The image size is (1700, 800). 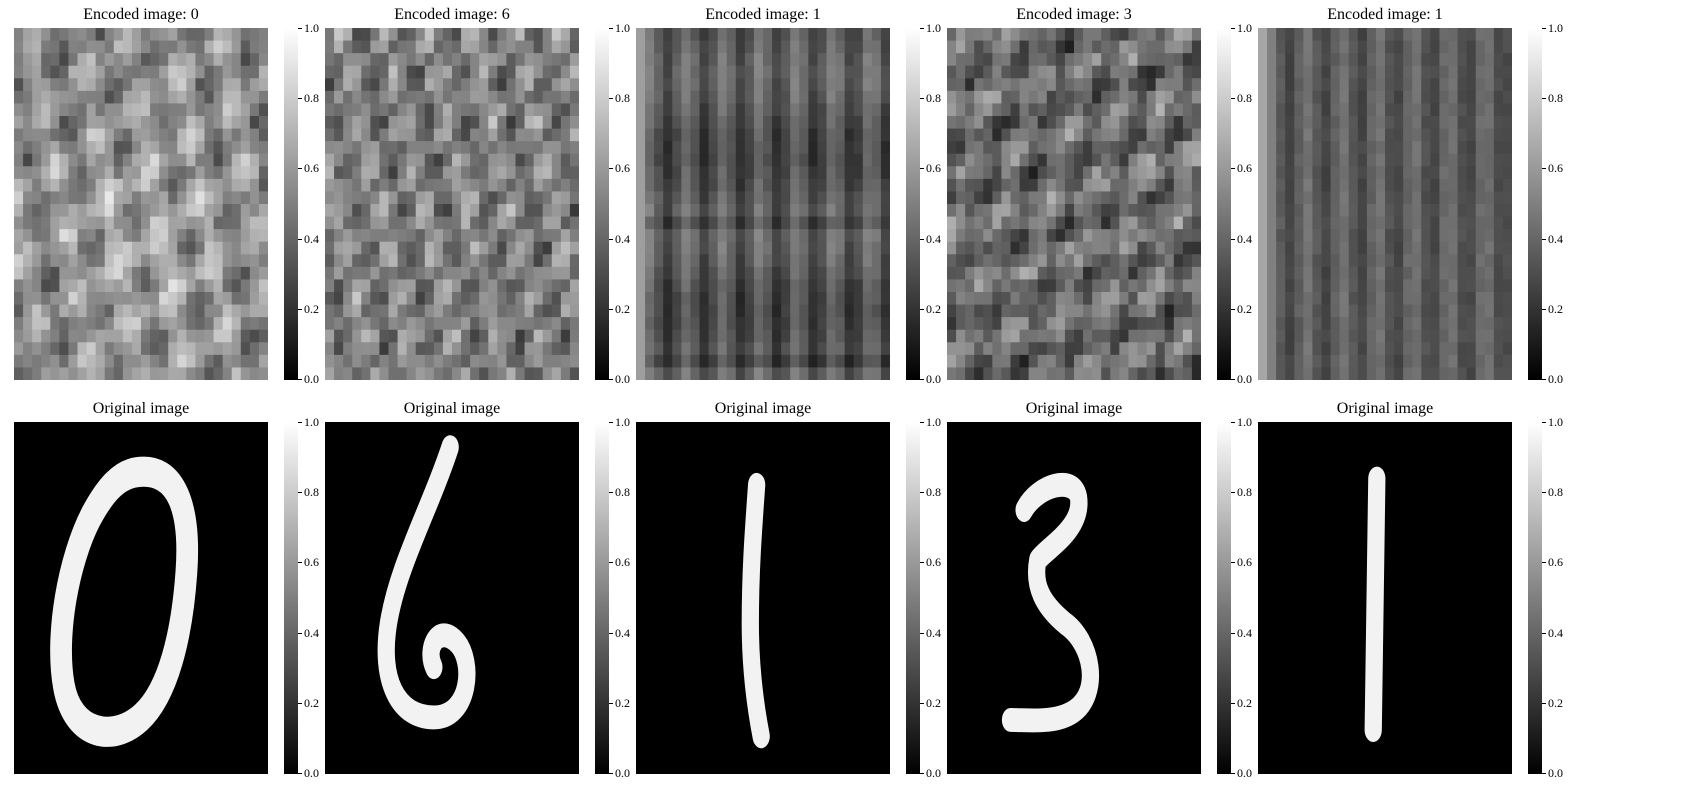 I want to click on heatmap-svg, so click(x=1385, y=598).